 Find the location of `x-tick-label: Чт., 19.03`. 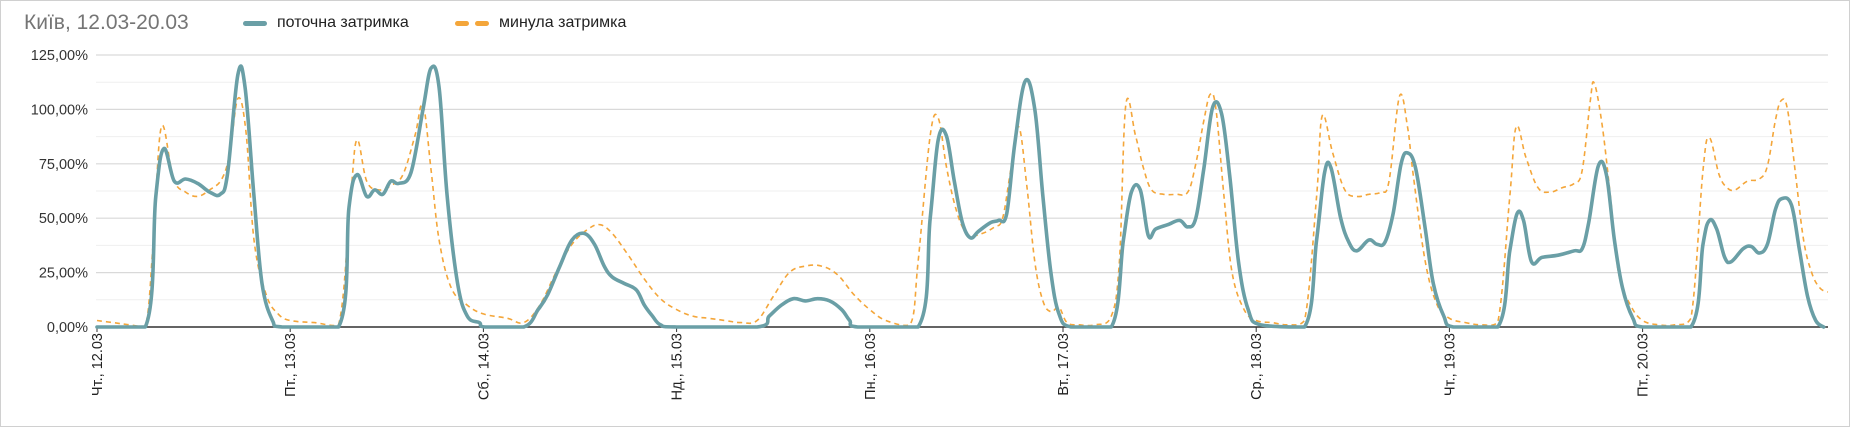

x-tick-label: Чт., 19.03 is located at coordinates (1450, 364).